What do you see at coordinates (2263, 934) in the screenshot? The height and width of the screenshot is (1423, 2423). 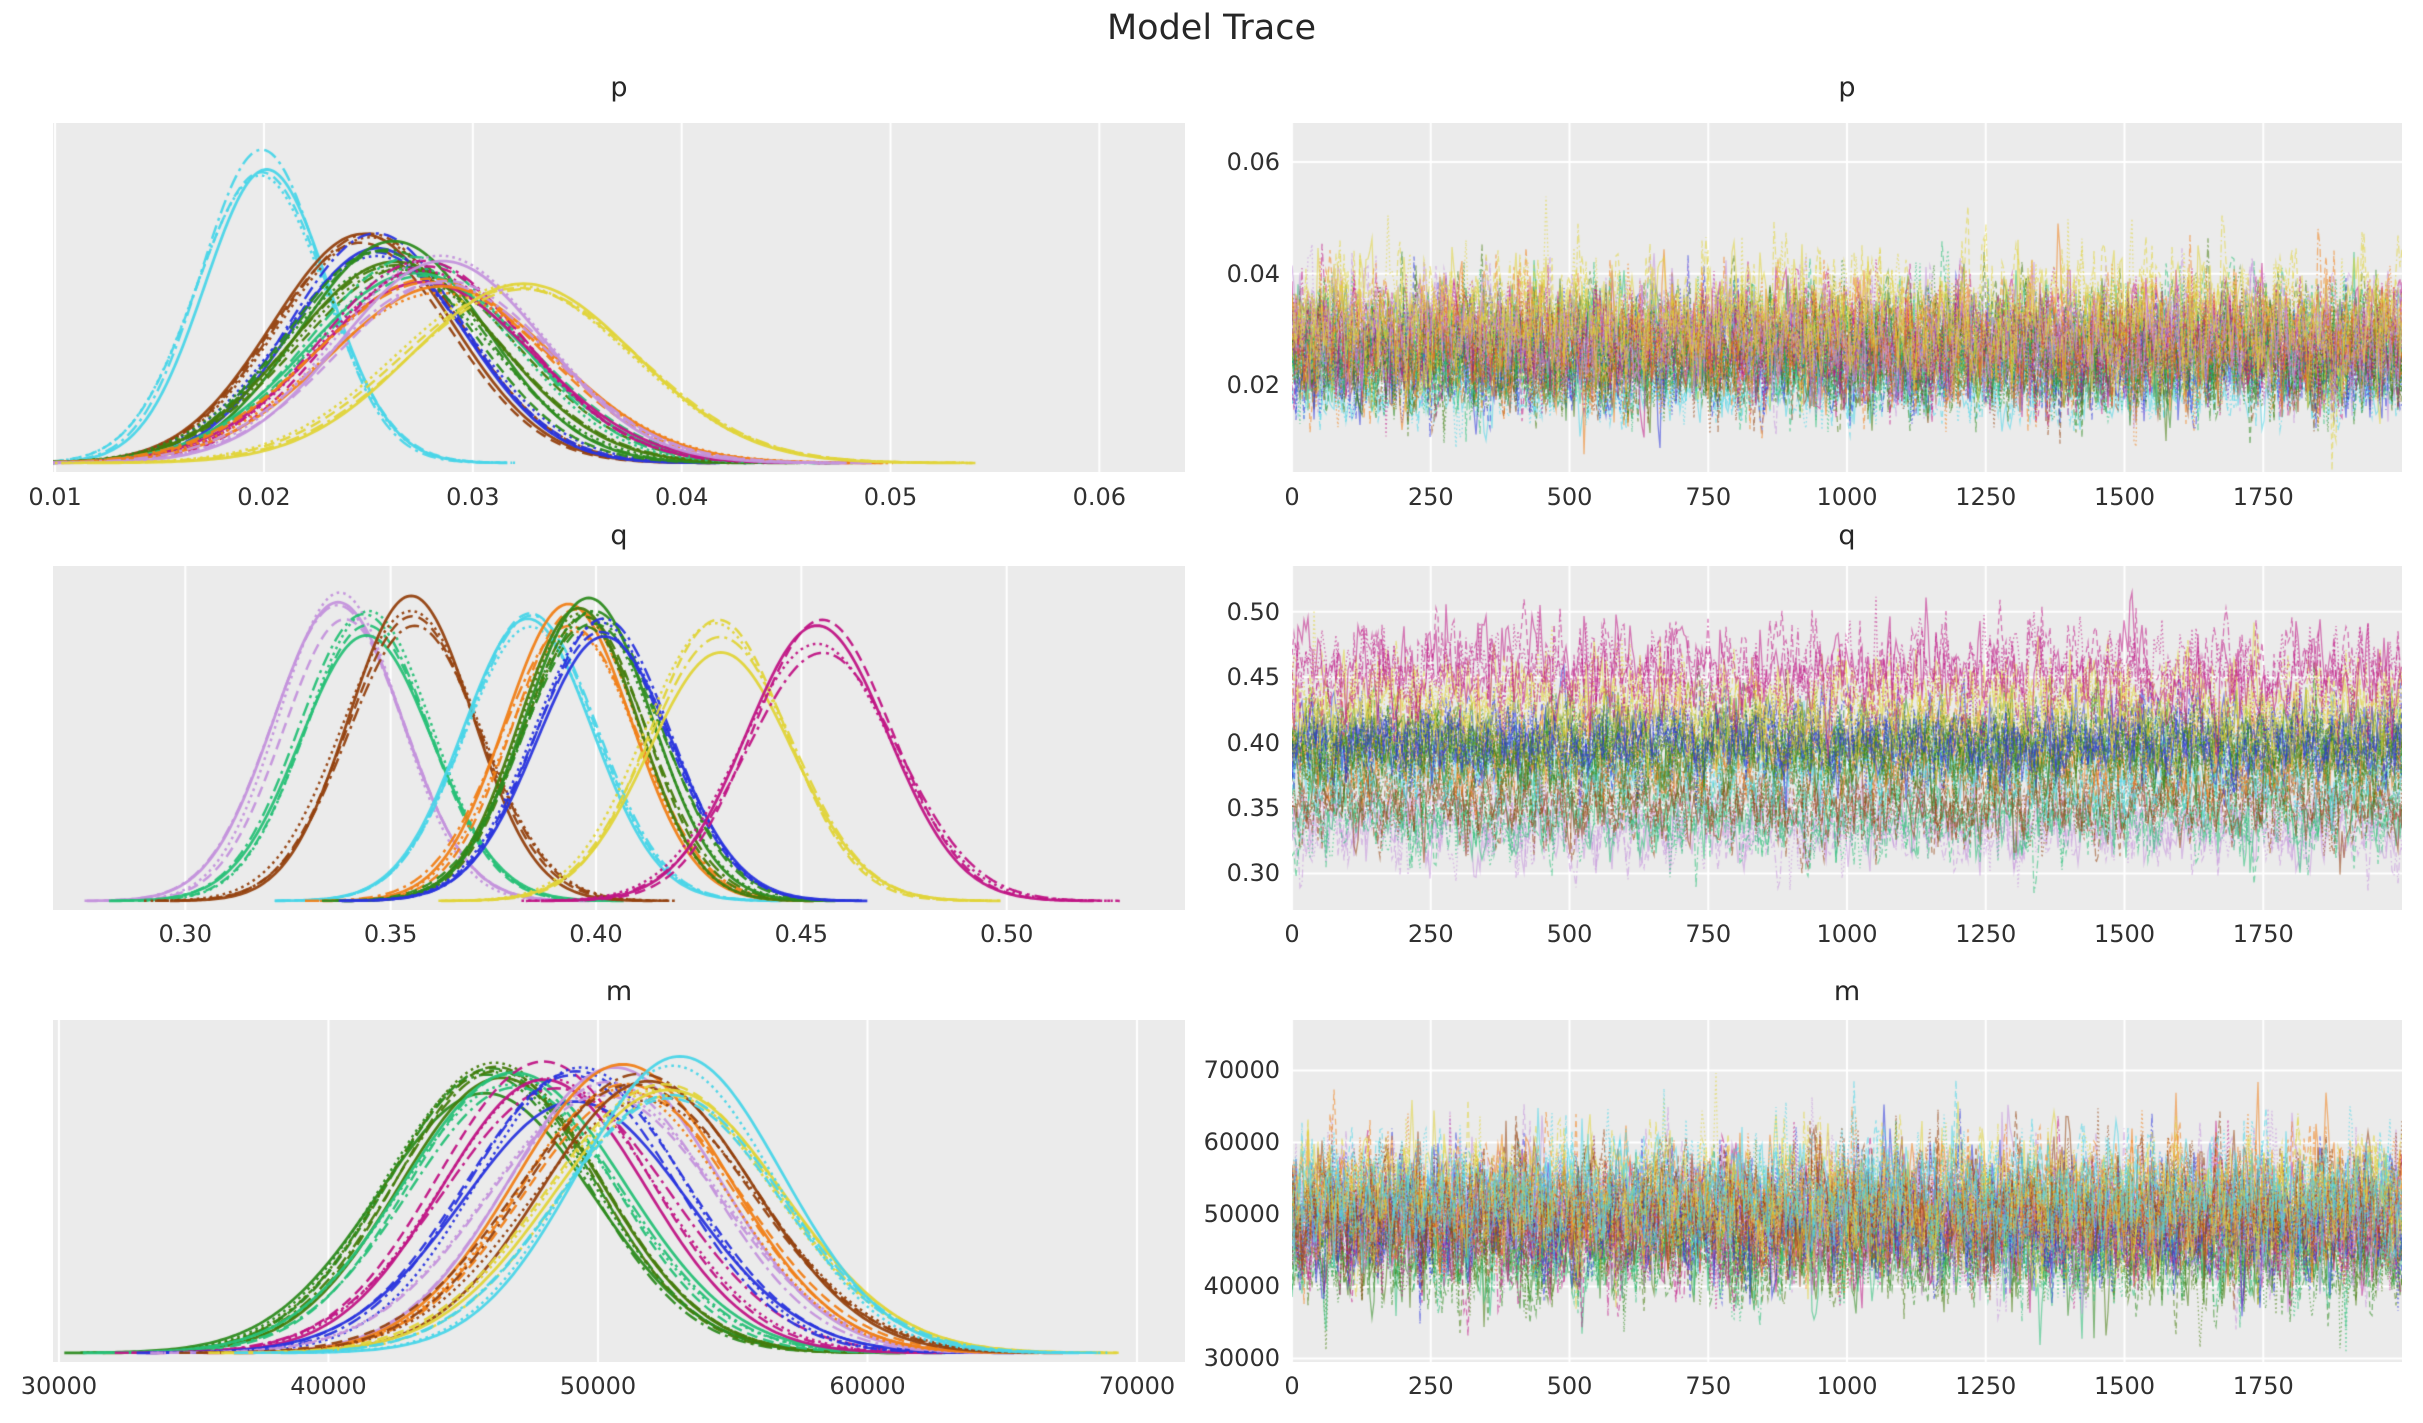 I see `trace-xtick-q: 1750` at bounding box center [2263, 934].